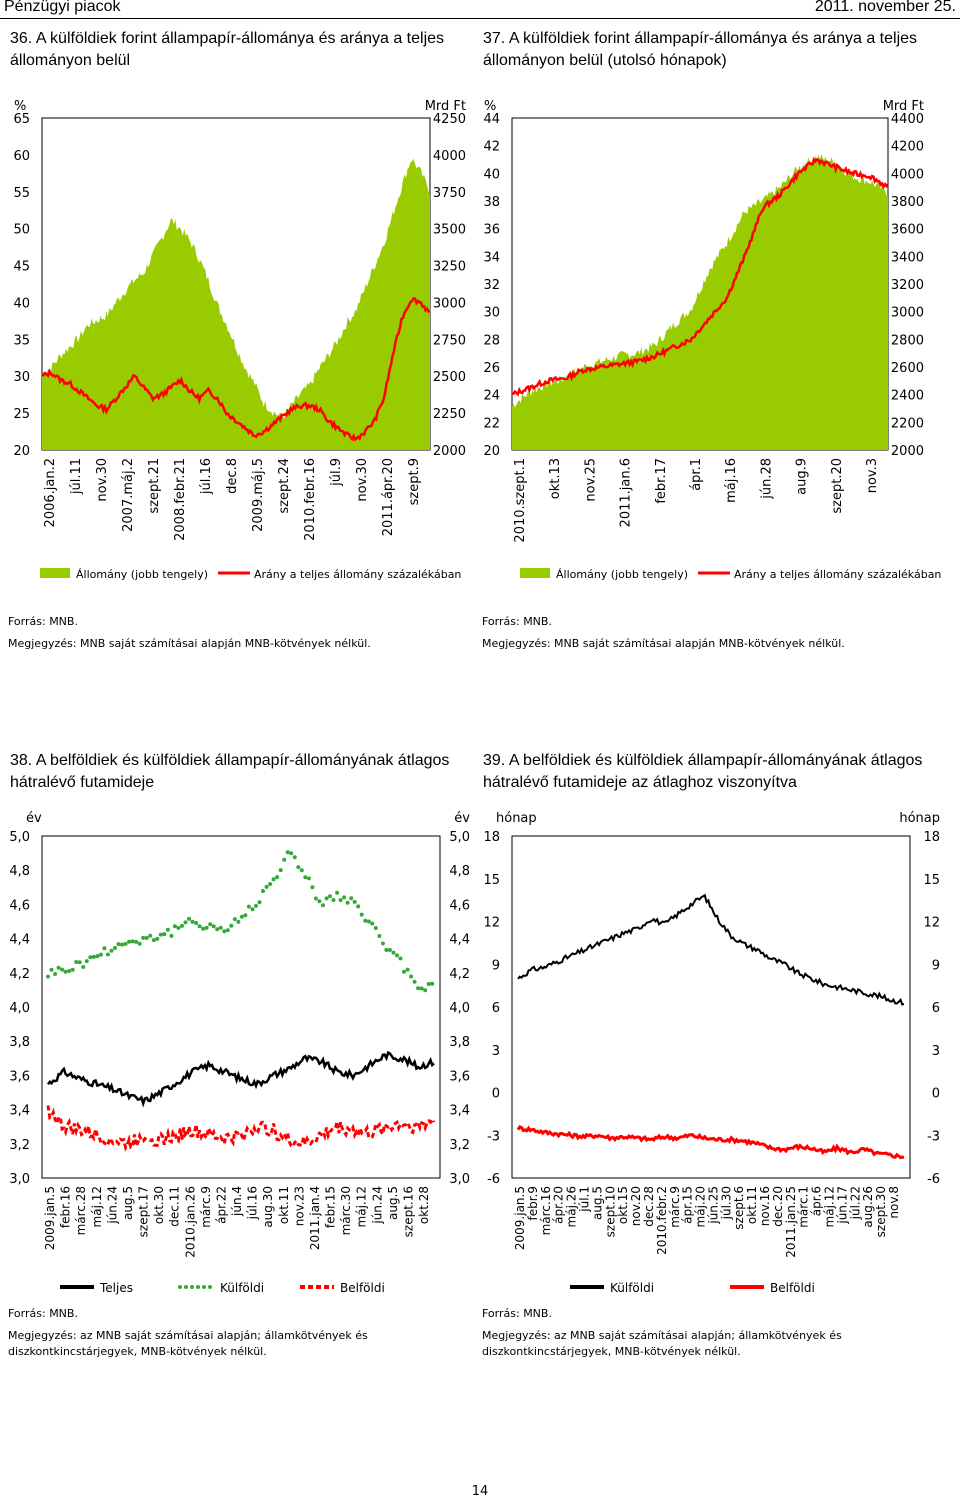 This screenshot has width=960, height=1510. I want to click on chart-38-ytick-left: 3,8, so click(19, 1042).